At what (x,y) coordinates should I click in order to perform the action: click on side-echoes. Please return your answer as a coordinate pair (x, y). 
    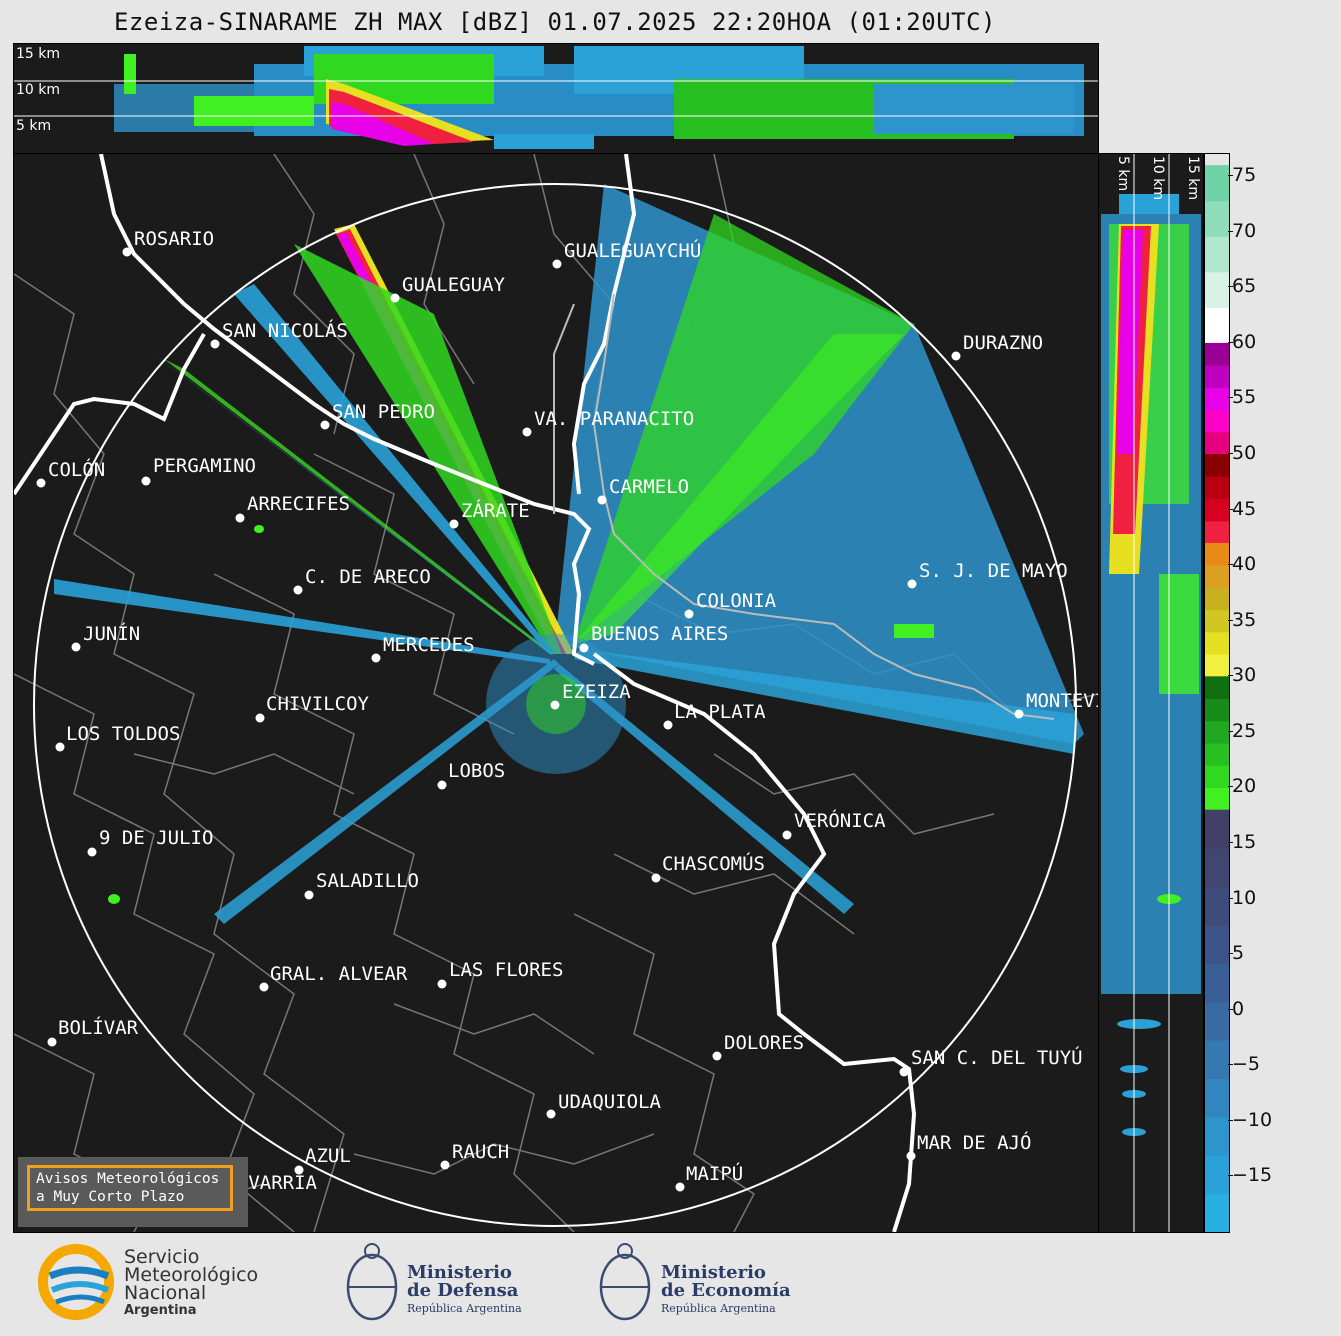
    Looking at the image, I should click on (1151, 665).